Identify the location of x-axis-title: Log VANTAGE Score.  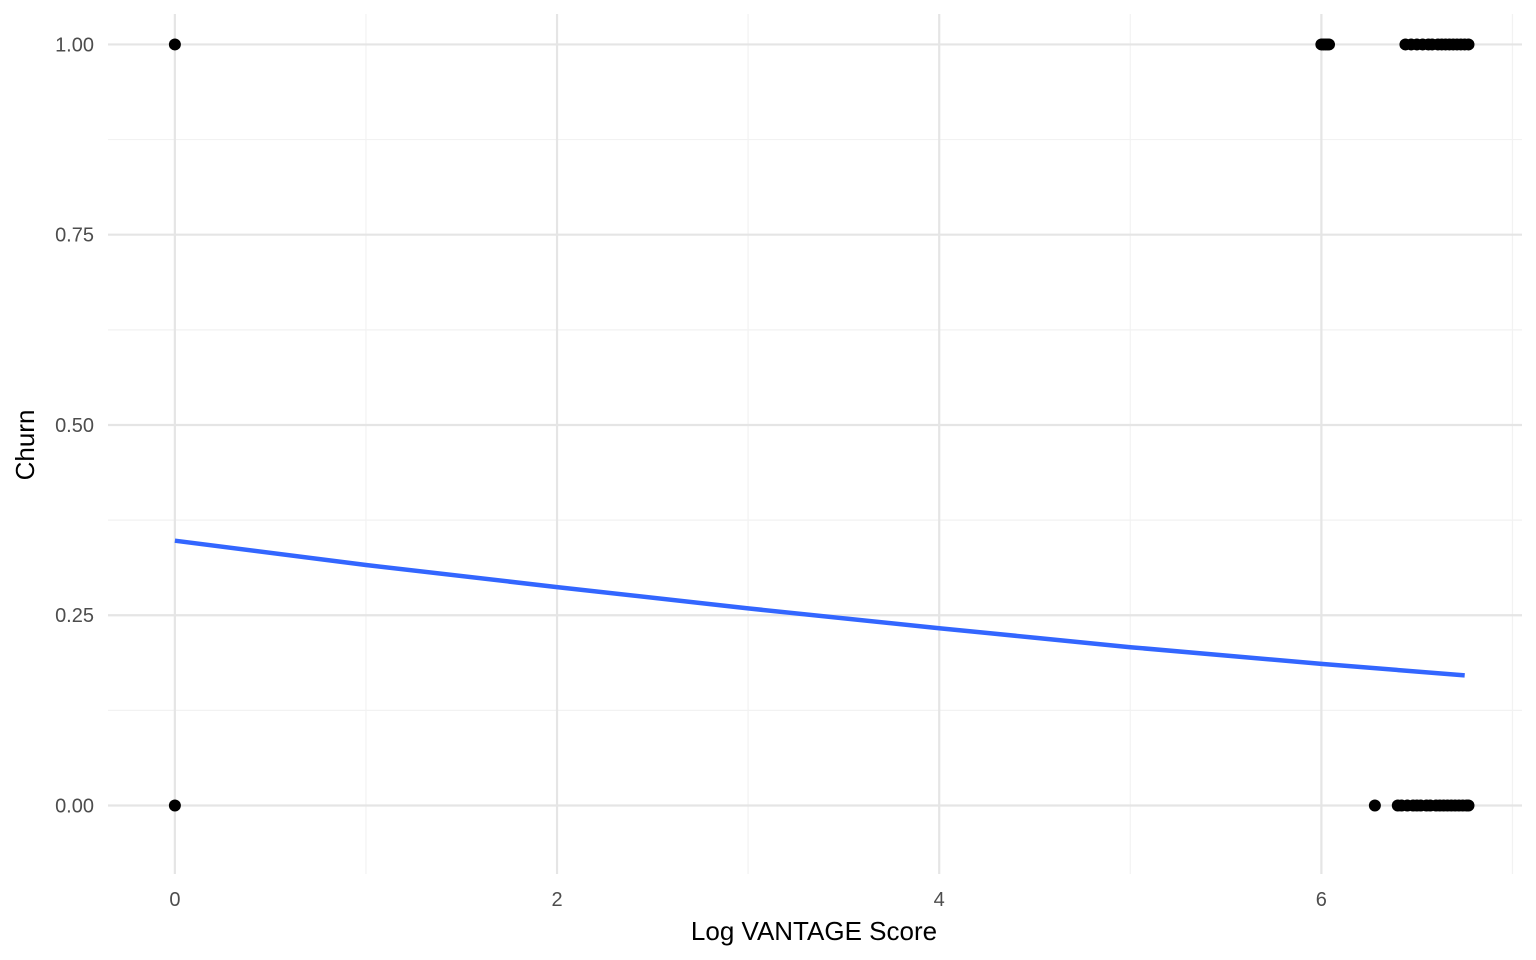
(814, 931).